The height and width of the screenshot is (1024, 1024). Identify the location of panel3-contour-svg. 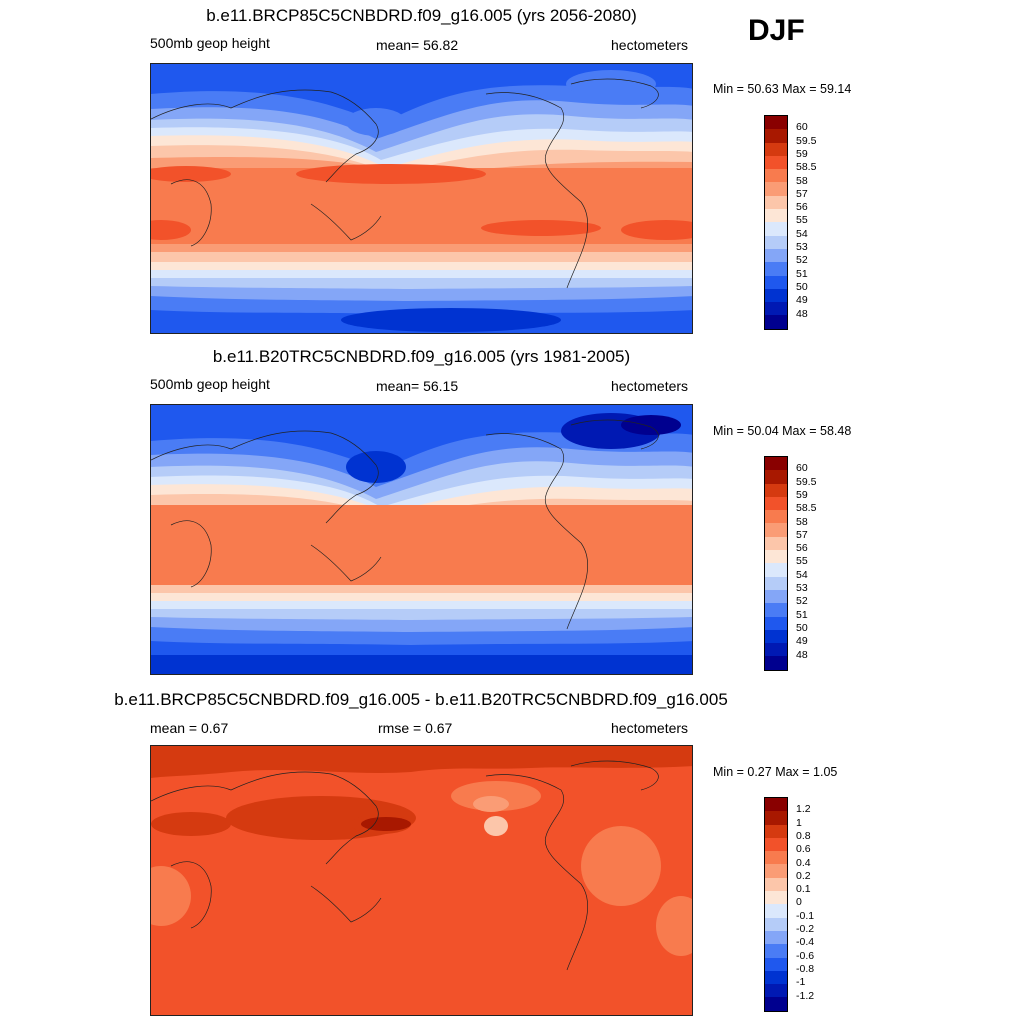
(421, 880).